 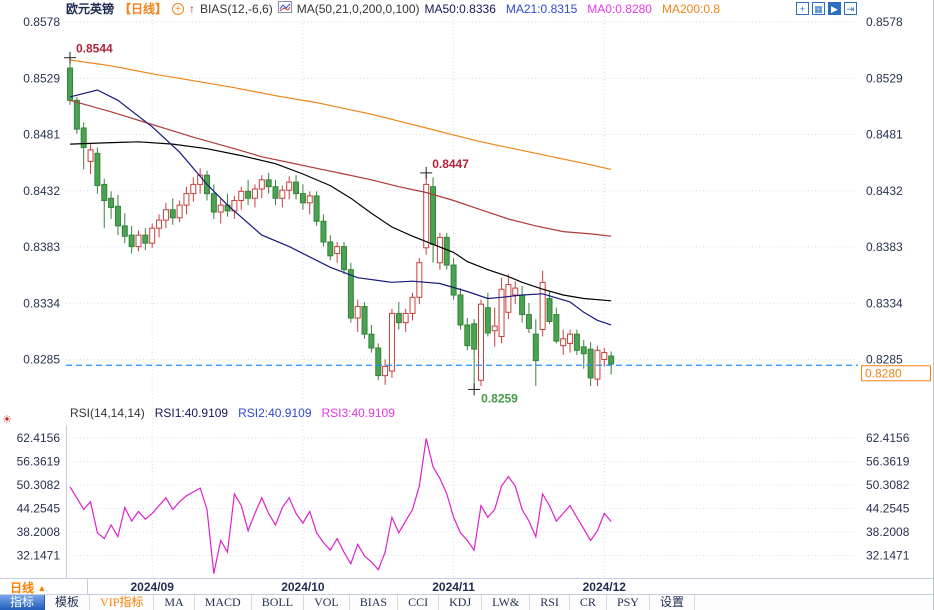 I want to click on ma-value-ma21: MA21:0.8315, so click(x=541, y=8).